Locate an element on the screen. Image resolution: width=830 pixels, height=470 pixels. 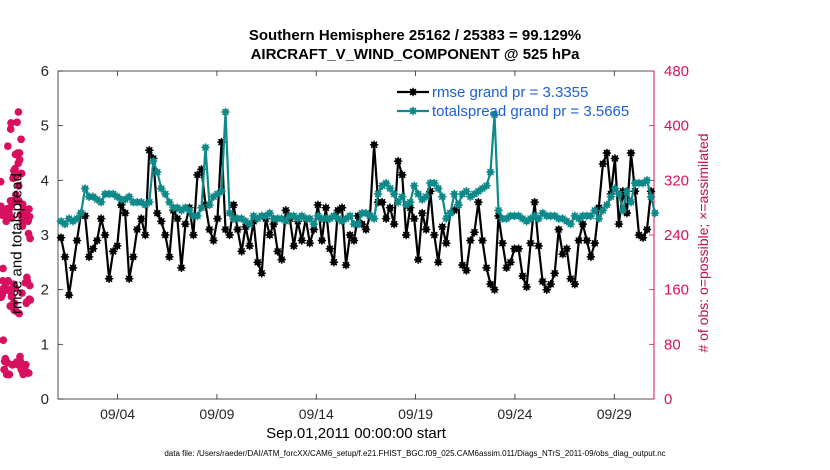
y-tick-label-right: 320 is located at coordinates (676, 180).